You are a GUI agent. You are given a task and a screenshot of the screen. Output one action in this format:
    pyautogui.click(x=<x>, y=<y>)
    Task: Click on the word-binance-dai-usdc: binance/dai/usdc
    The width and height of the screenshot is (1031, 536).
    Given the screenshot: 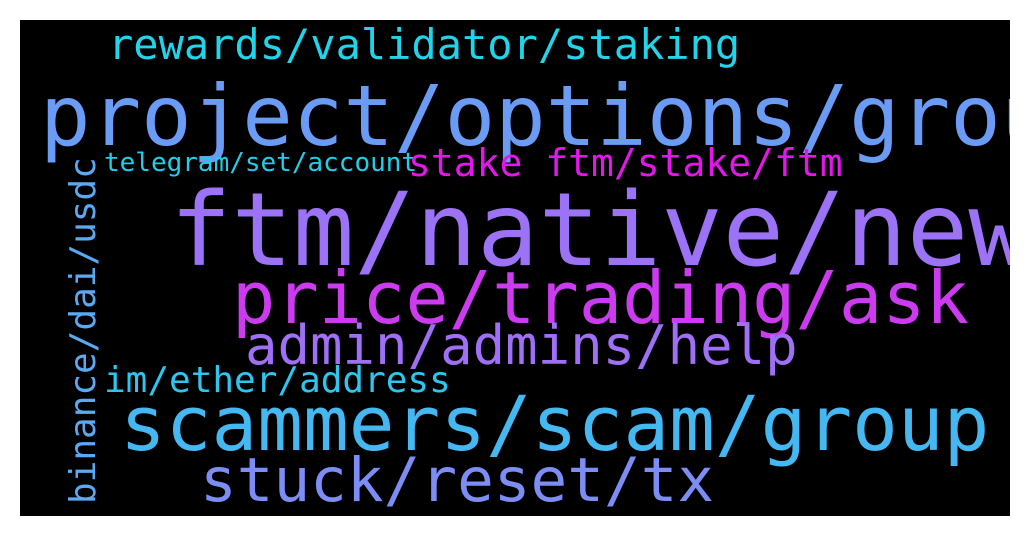 What is the action you would take?
    pyautogui.click(x=83, y=330)
    